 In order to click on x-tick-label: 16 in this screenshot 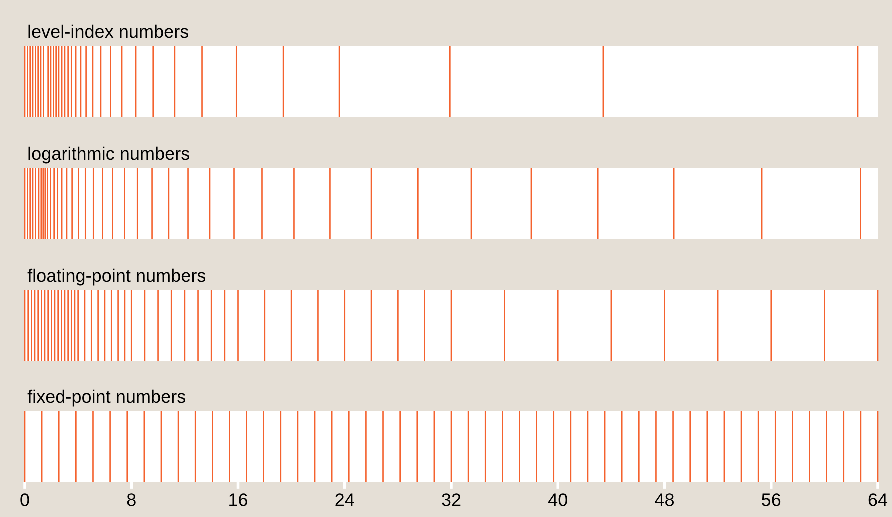, I will do `click(239, 500)`.